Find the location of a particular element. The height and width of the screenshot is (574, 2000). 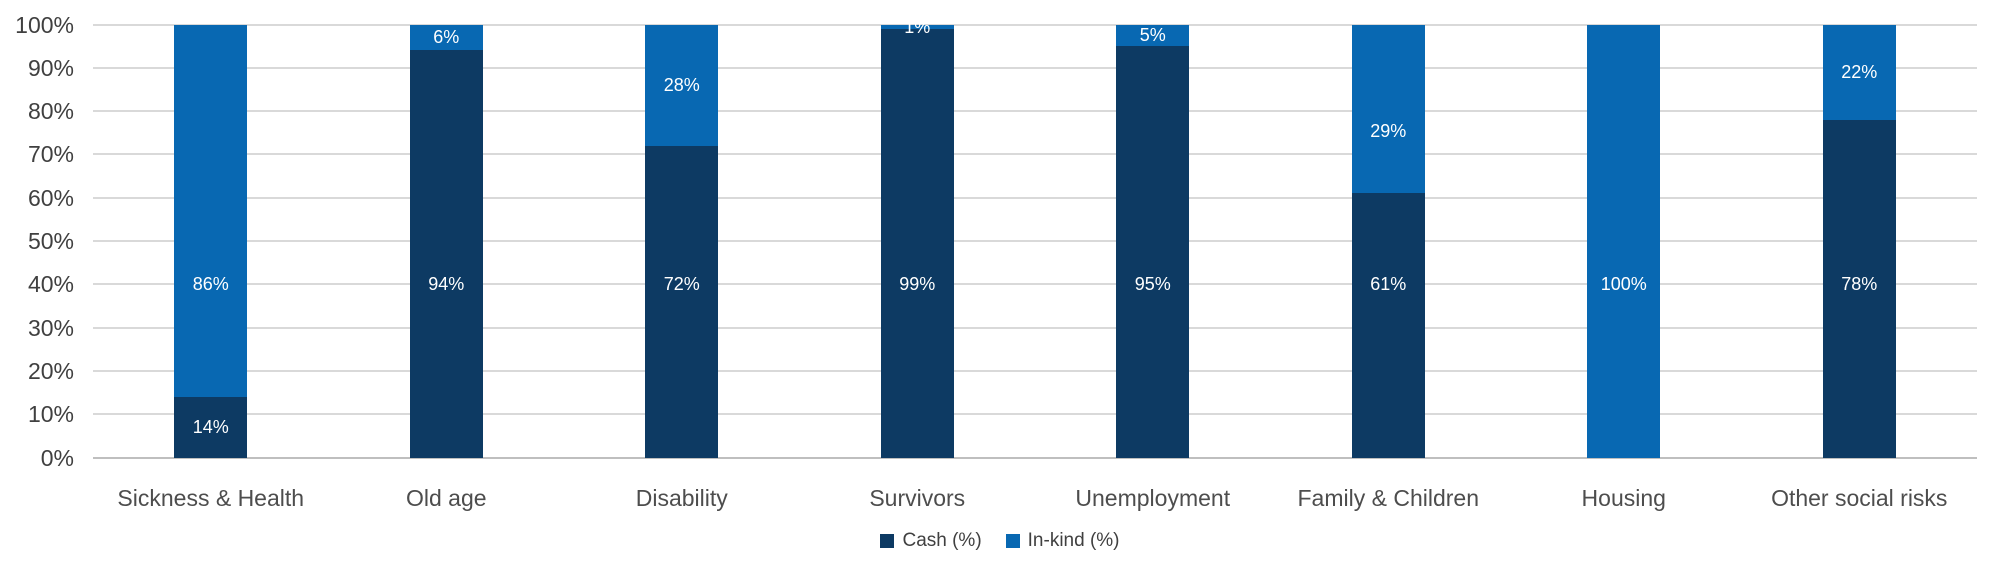

y-axis-tick-70: 70% is located at coordinates (50, 154).